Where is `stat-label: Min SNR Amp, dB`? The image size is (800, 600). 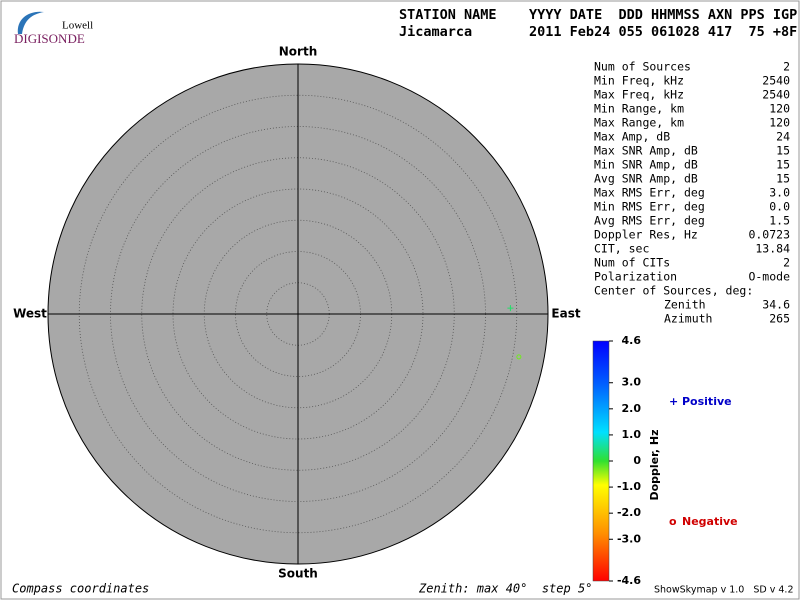 stat-label: Min SNR Amp, dB is located at coordinates (646, 165).